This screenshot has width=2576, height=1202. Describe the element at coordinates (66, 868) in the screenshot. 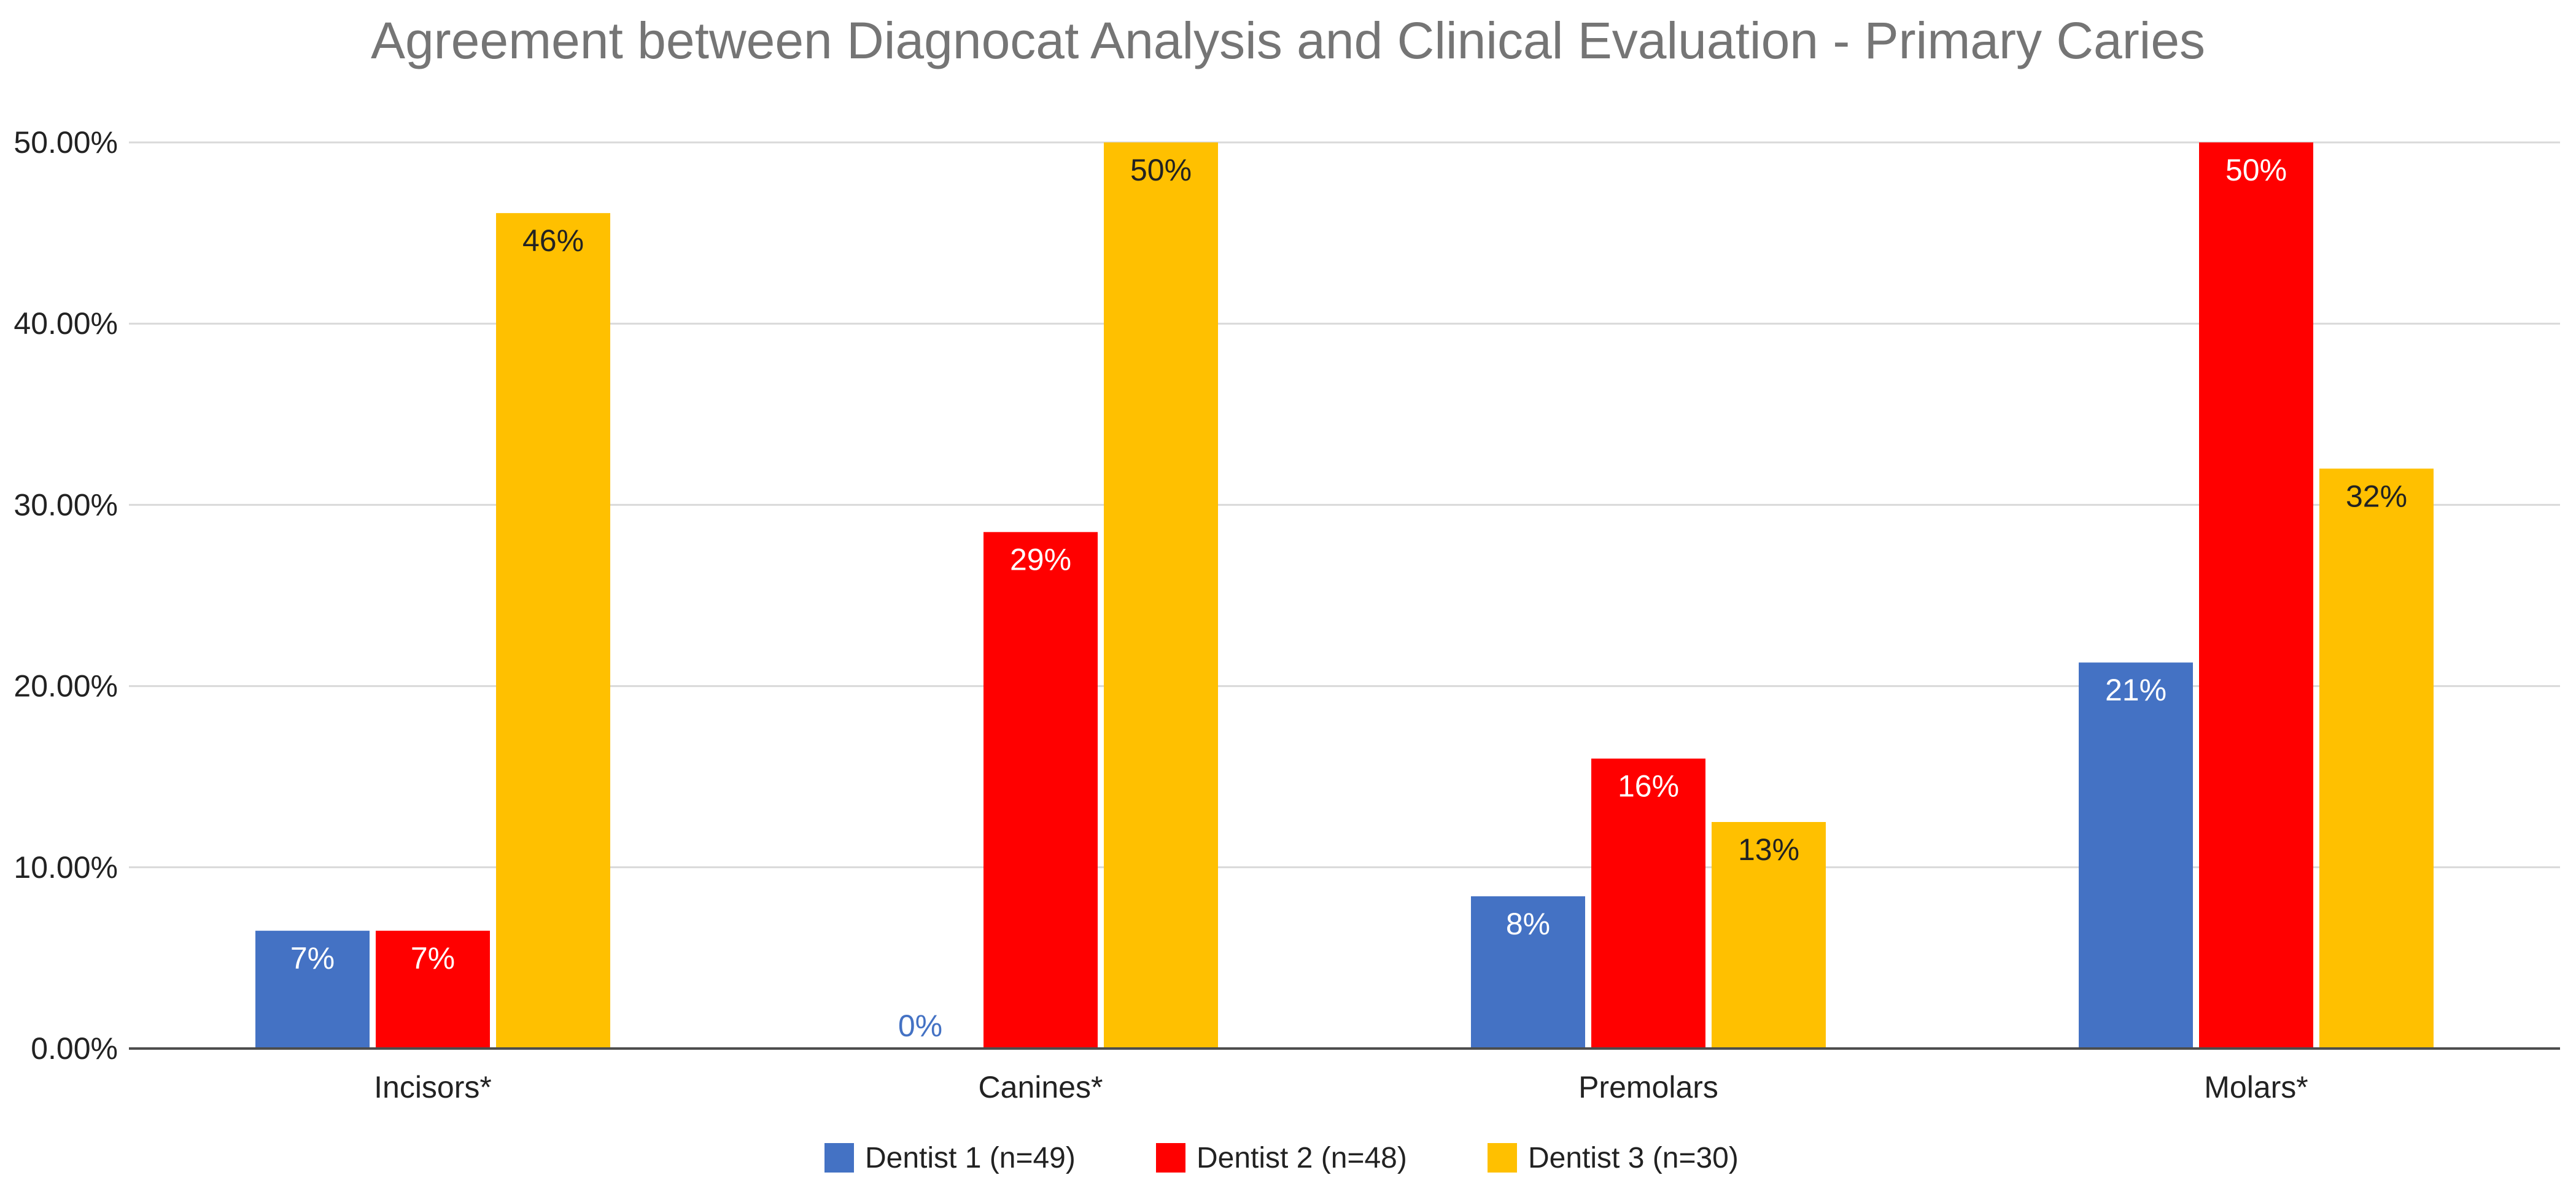

I see `y-tick-label: 10.00%` at that location.